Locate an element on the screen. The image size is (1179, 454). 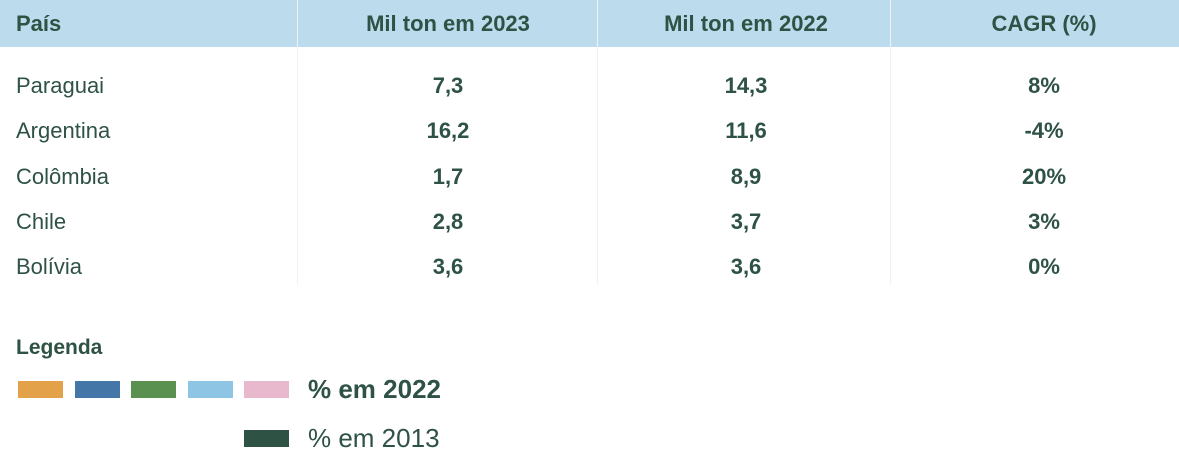
table-value: 8% is located at coordinates (1044, 85).